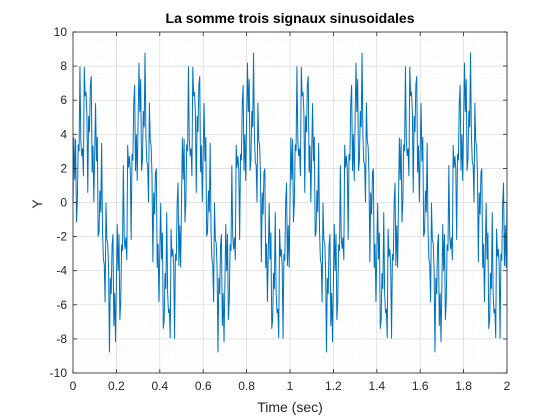 This screenshot has width=560, height=420. What do you see at coordinates (290, 407) in the screenshot?
I see `x-axis-label: Time (sec)` at bounding box center [290, 407].